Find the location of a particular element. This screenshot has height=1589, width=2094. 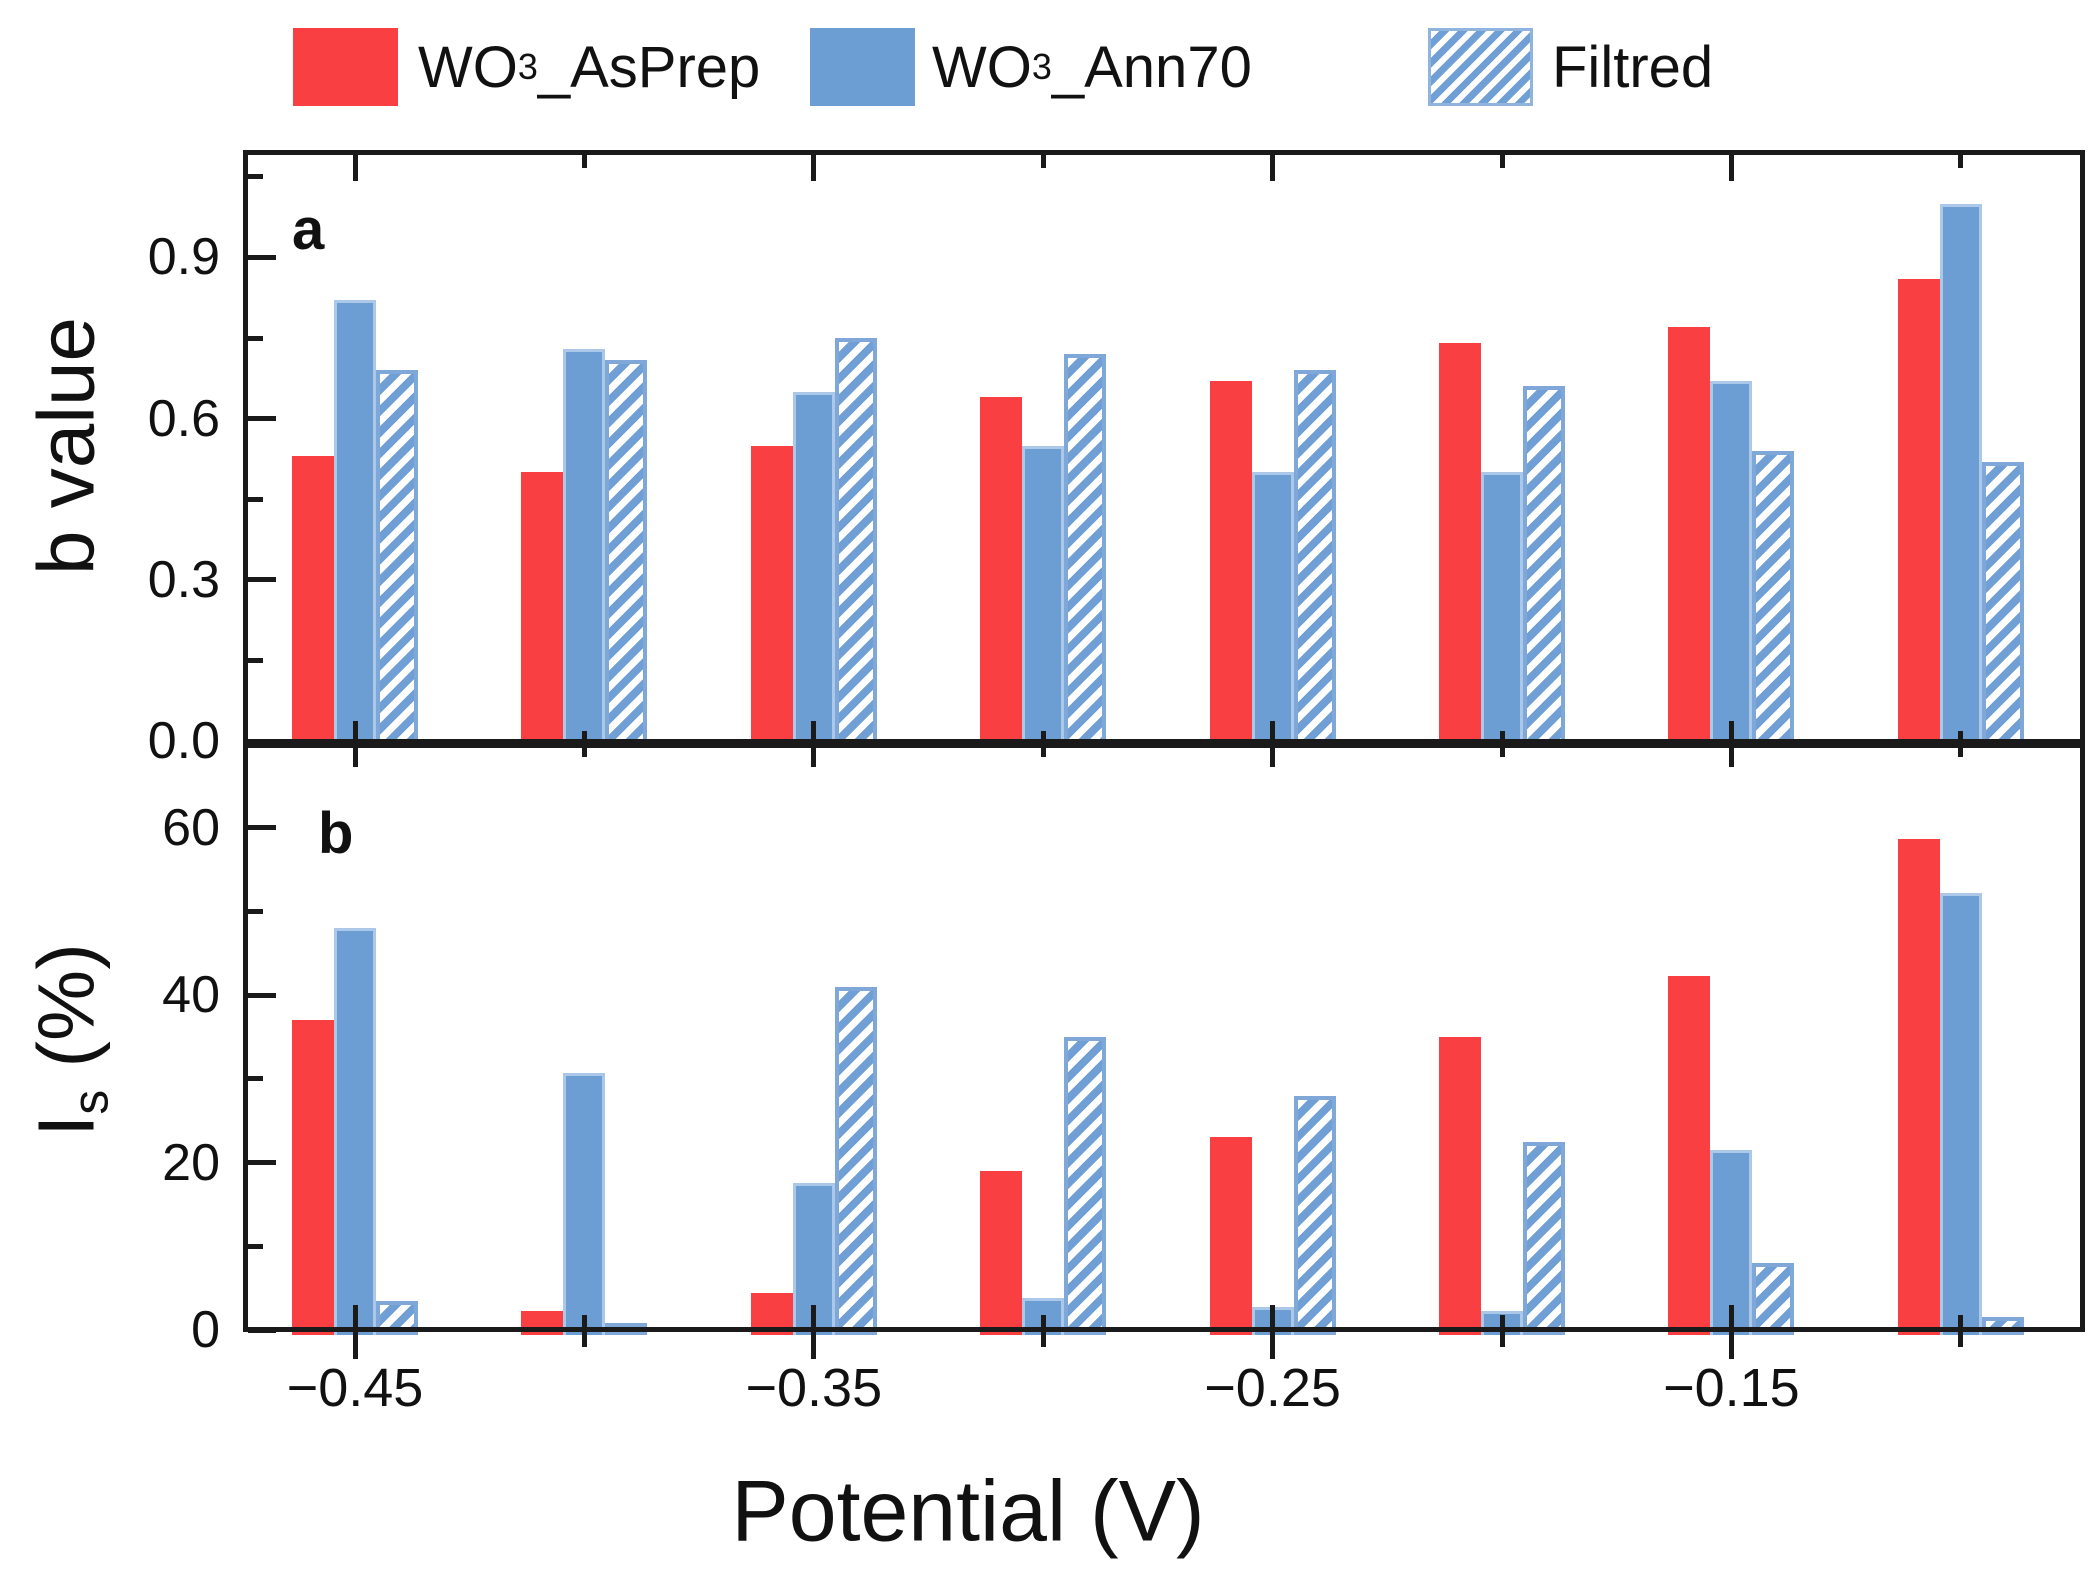

bar-asprep--0.4V is located at coordinates (542, 609).